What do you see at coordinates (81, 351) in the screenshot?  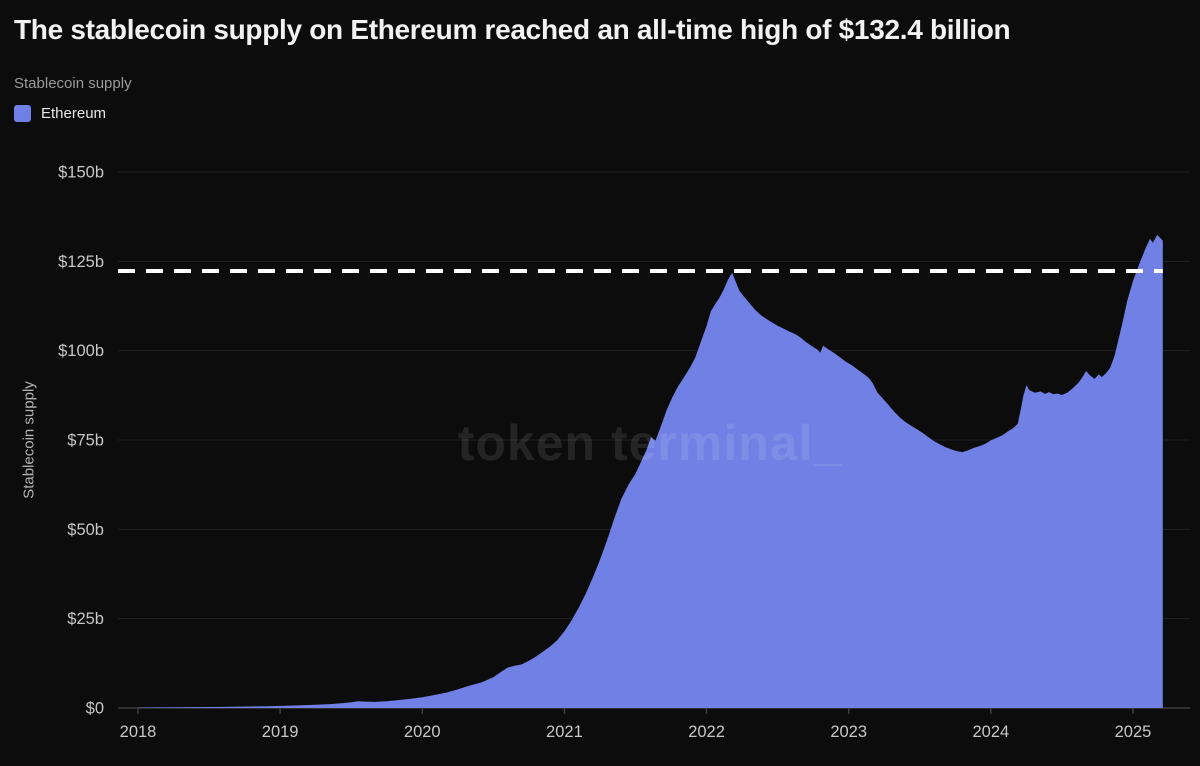 I see `y-tick-label: $100b` at bounding box center [81, 351].